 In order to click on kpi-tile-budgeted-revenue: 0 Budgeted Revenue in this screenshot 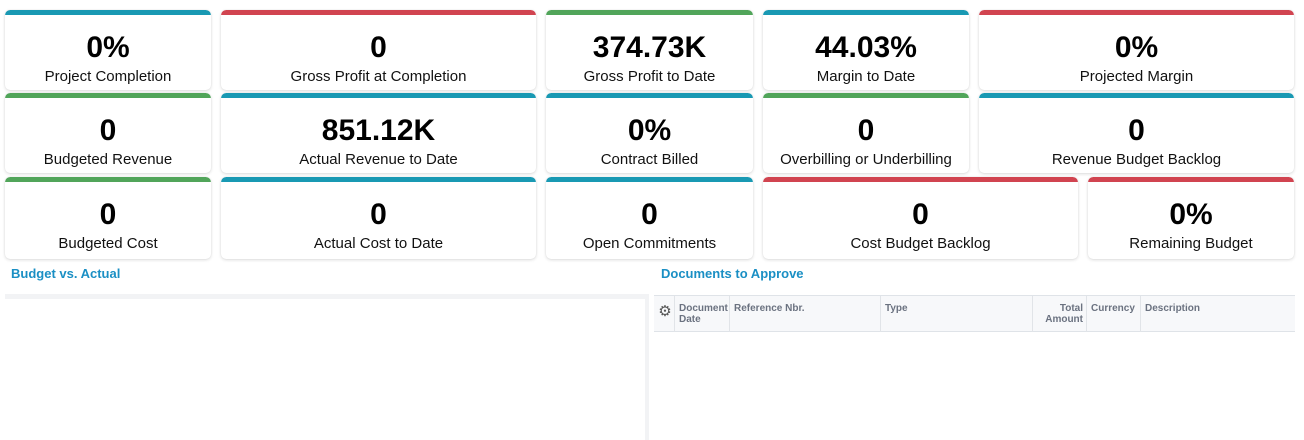, I will do `click(108, 133)`.